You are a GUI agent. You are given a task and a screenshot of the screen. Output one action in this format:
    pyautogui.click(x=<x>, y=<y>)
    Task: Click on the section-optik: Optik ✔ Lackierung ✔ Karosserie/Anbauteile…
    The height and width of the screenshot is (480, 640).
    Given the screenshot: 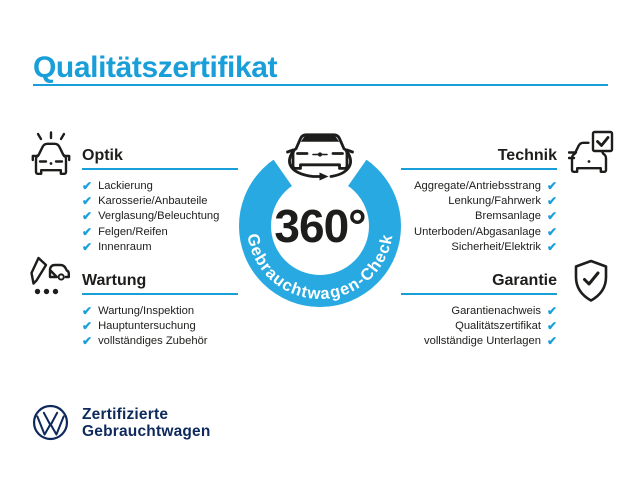 What is the action you would take?
    pyautogui.click(x=160, y=201)
    